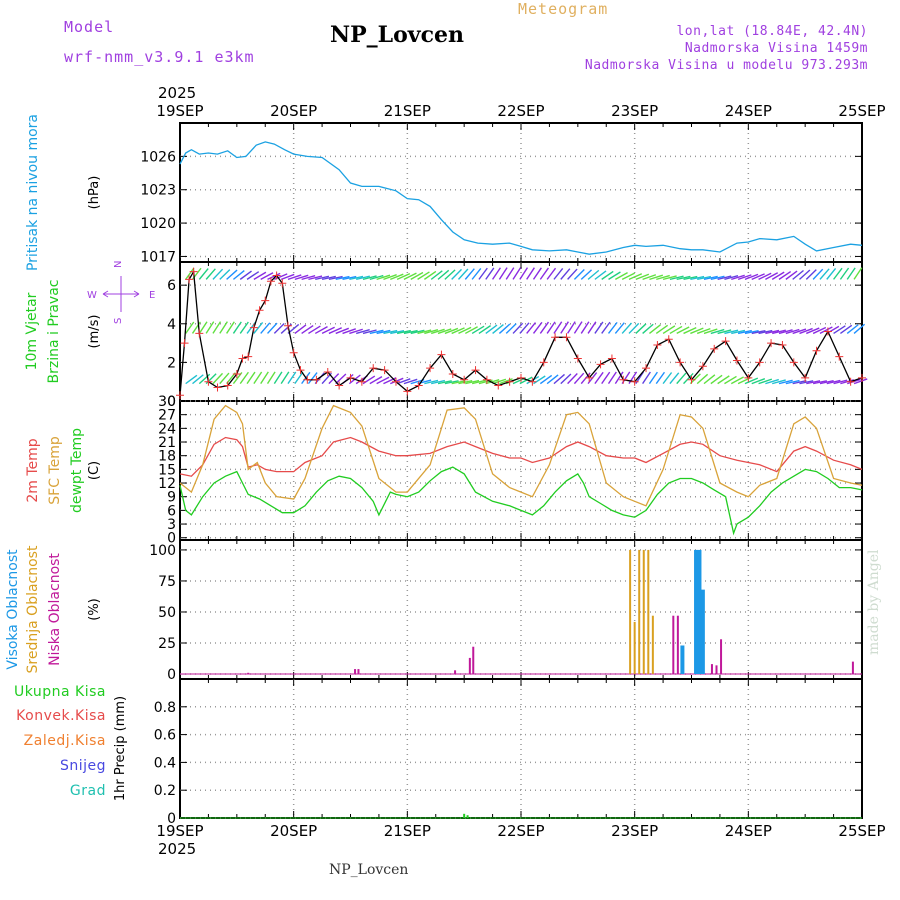 The width and height of the screenshot is (900, 900). Describe the element at coordinates (521, 501) in the screenshot. I see `series-line-dewpt-temp` at that location.